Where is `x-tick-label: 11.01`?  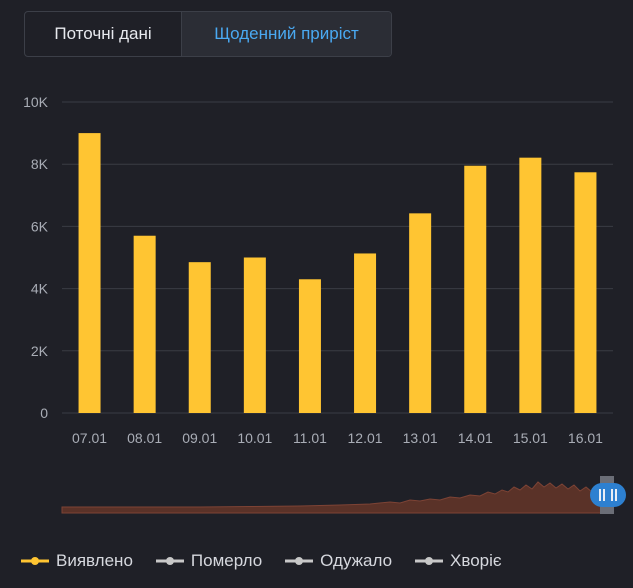 x-tick-label: 11.01 is located at coordinates (310, 438).